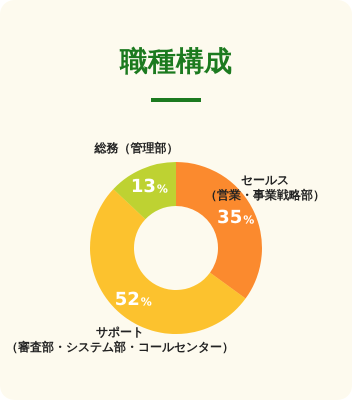  What do you see at coordinates (149, 187) in the screenshot?
I see `data-label: 13%` at bounding box center [149, 187].